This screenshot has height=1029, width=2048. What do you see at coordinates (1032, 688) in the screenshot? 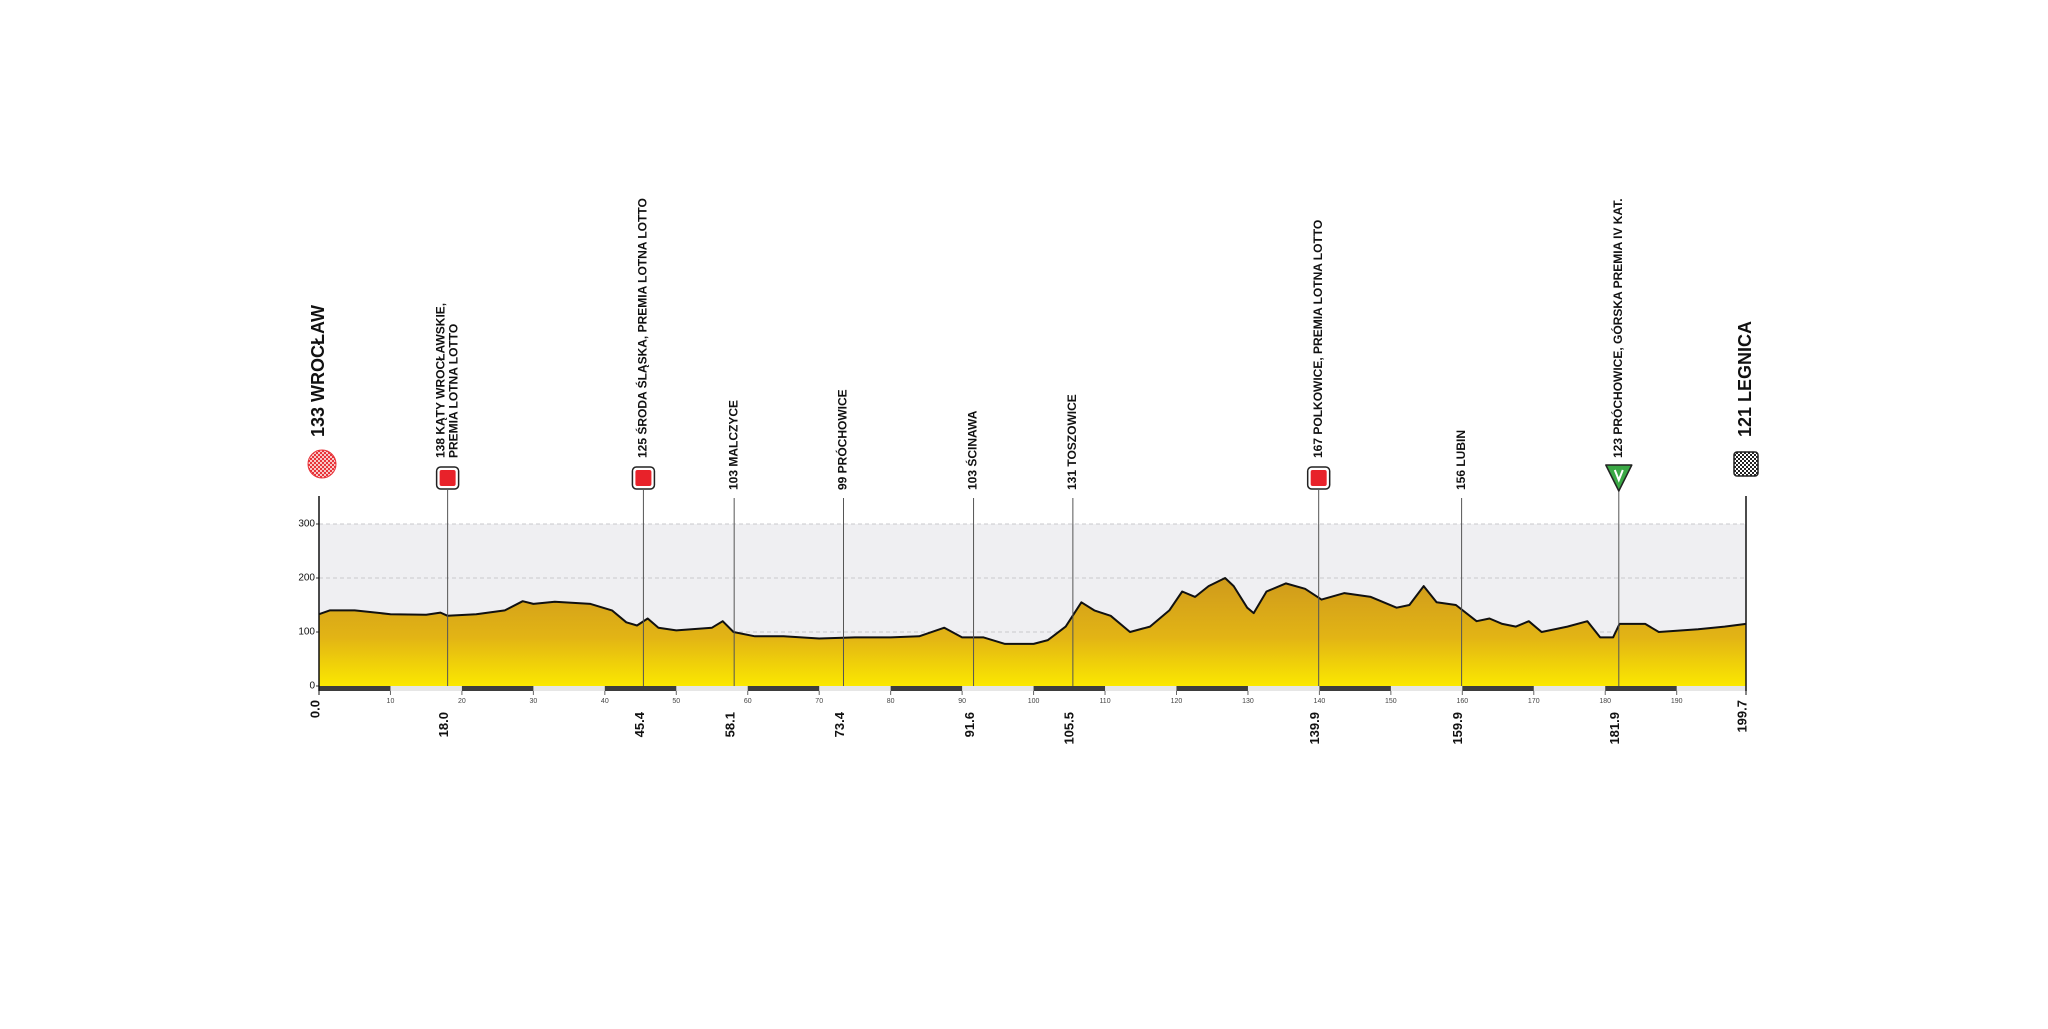
I see `km-strip` at bounding box center [1032, 688].